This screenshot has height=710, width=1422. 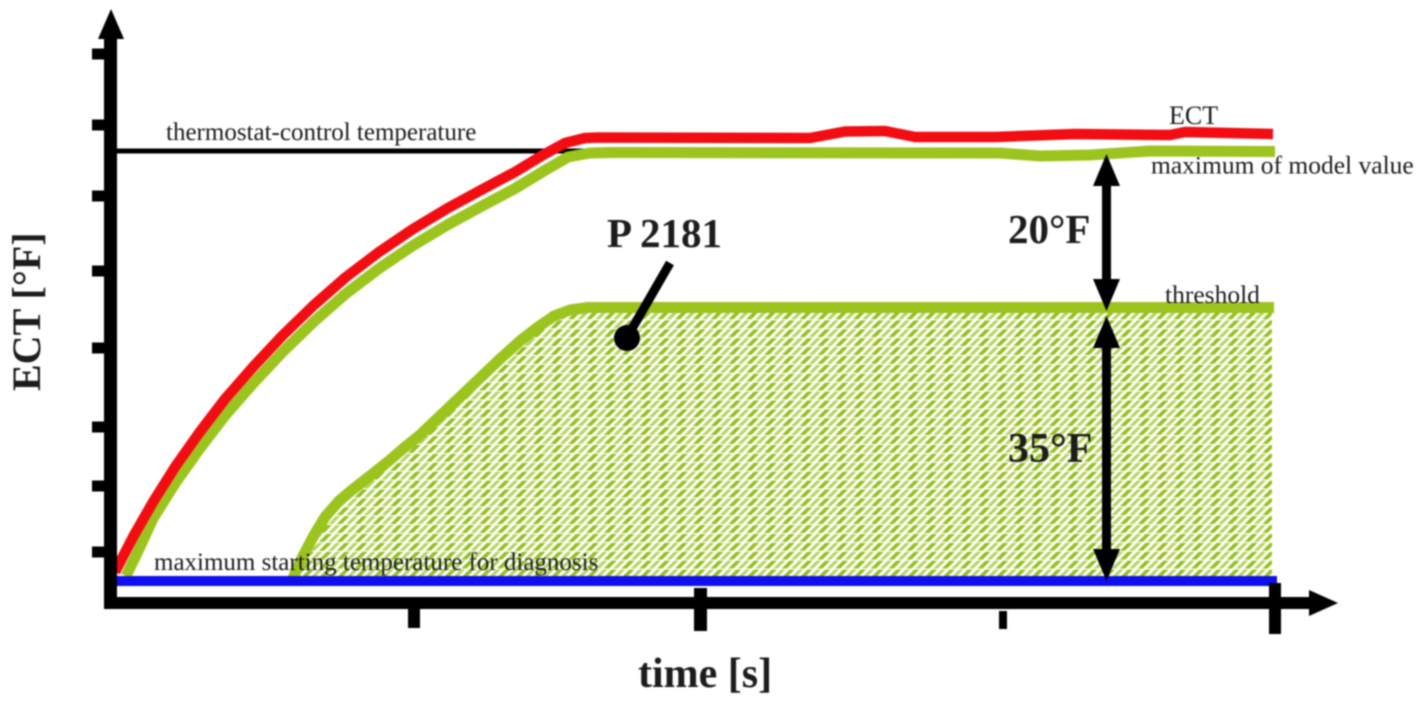 I want to click on svg-text: P 2181, so click(x=664, y=233).